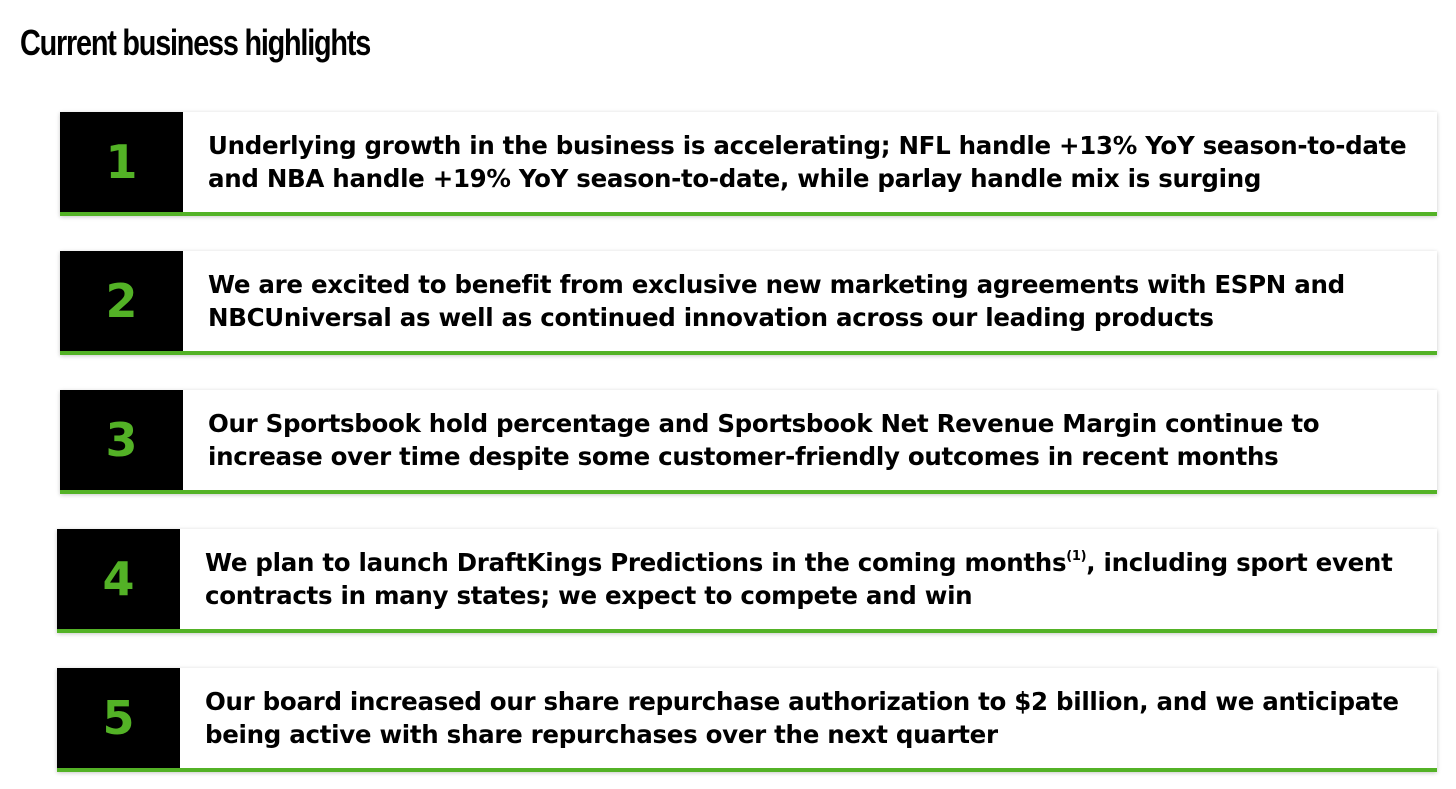 Image resolution: width=1456 pixels, height=789 pixels. Describe the element at coordinates (1076, 556) in the screenshot. I see `footnote-marker: (1)` at that location.